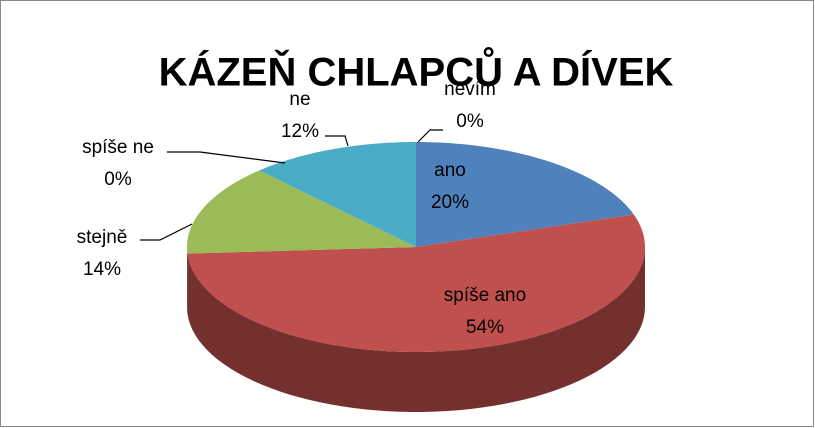 The height and width of the screenshot is (428, 815). Describe the element at coordinates (470, 89) in the screenshot. I see `data-label-name: nevím` at that location.